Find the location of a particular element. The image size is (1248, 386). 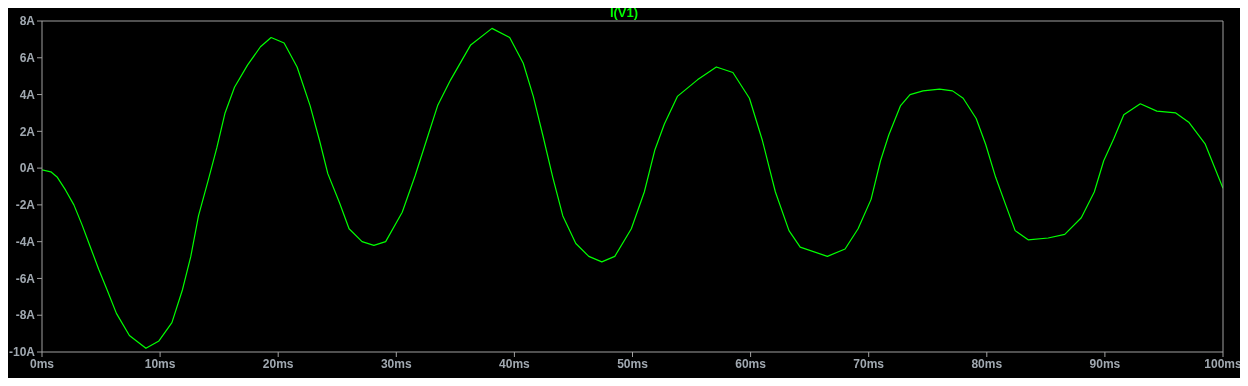

y-tick-label: 6A is located at coordinates (27, 58).